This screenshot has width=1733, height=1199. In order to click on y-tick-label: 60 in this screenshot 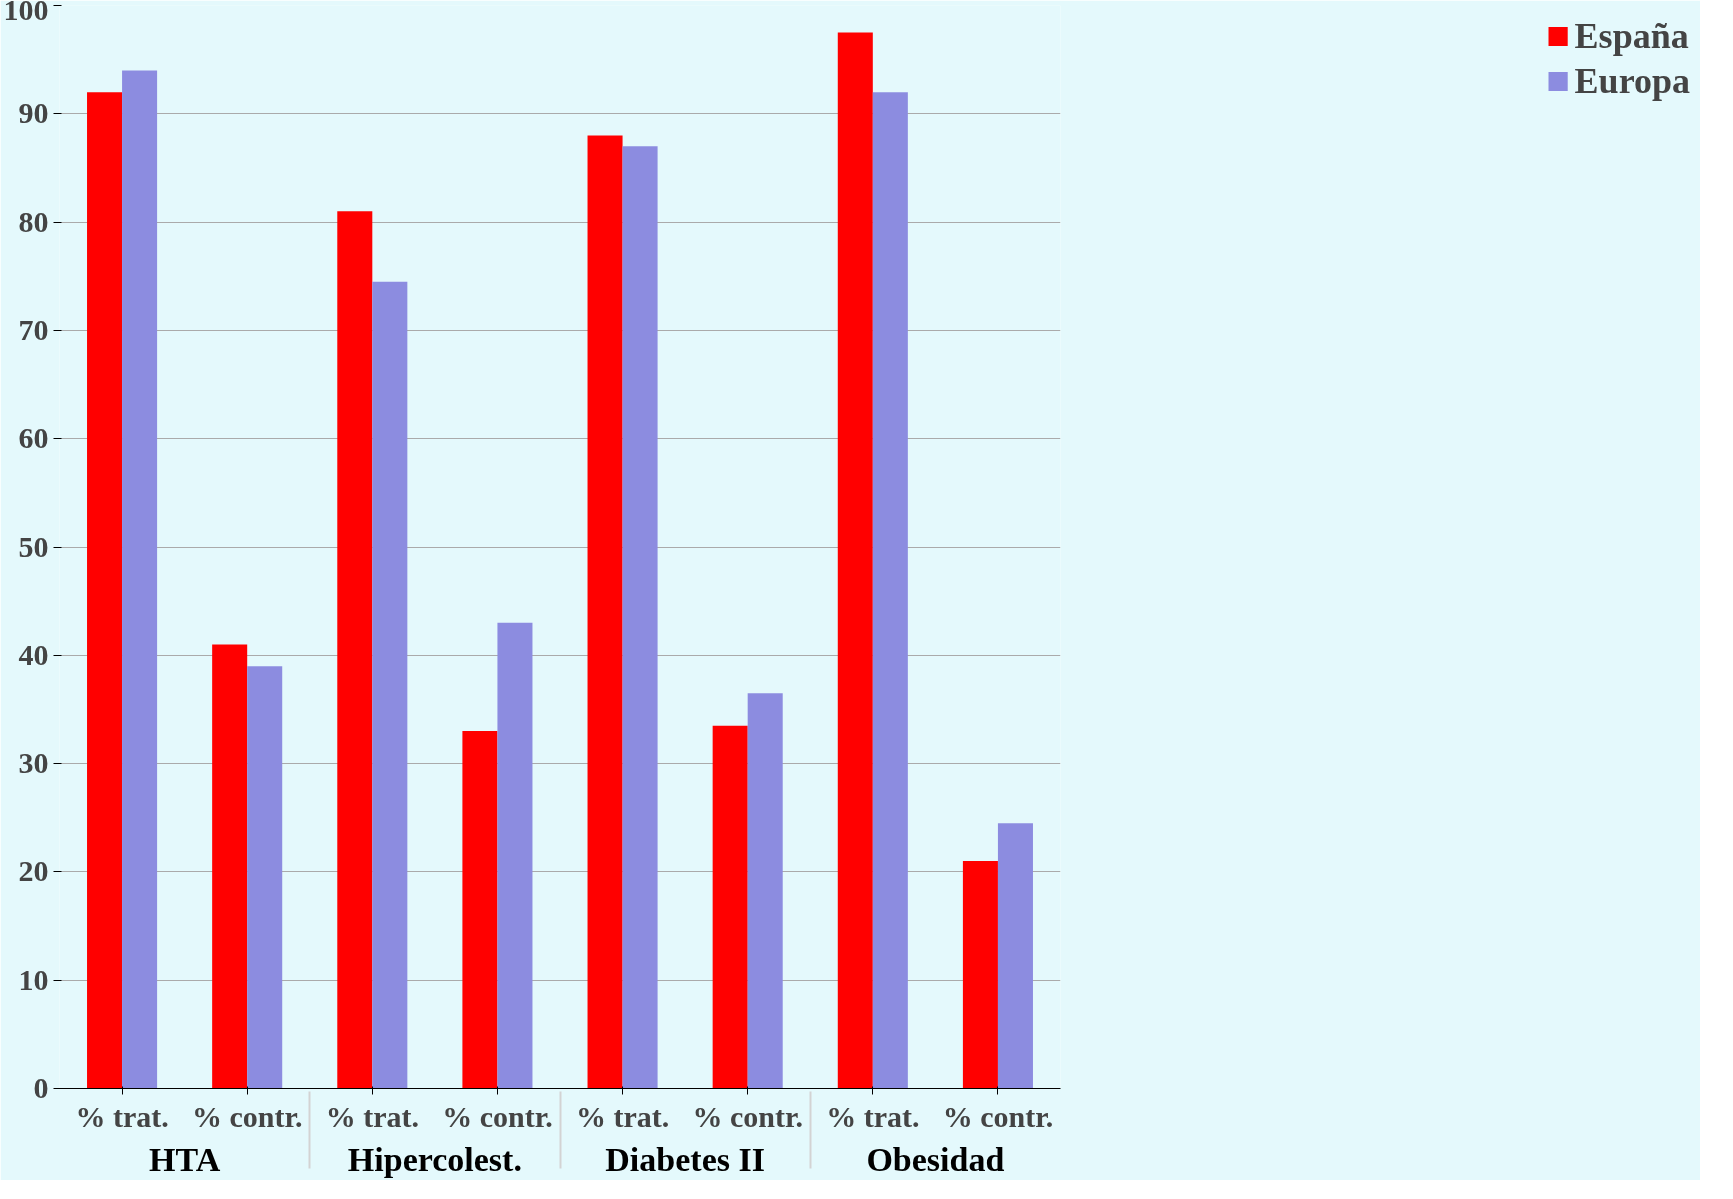, I will do `click(33, 438)`.